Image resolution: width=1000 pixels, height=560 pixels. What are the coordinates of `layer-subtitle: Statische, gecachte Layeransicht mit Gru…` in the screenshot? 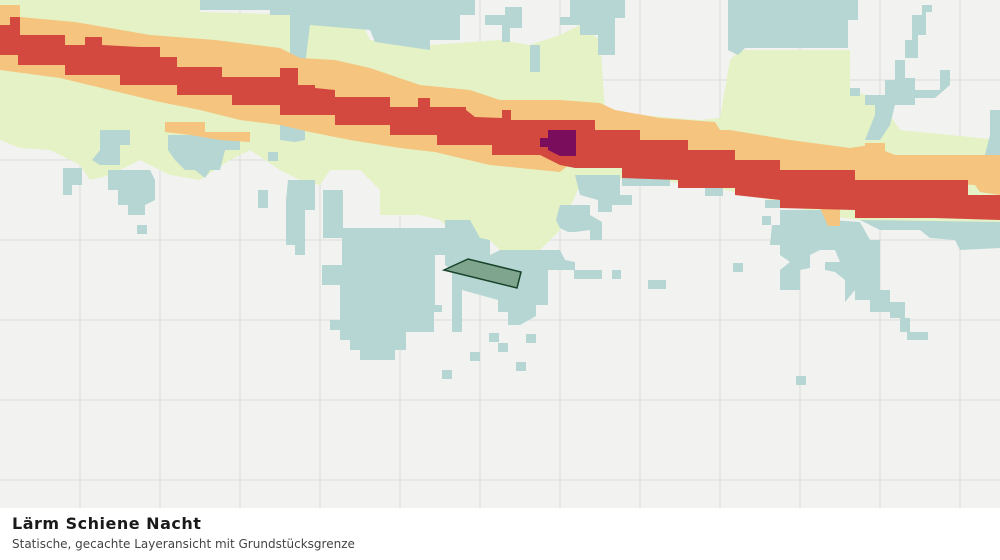 It's located at (183, 544).